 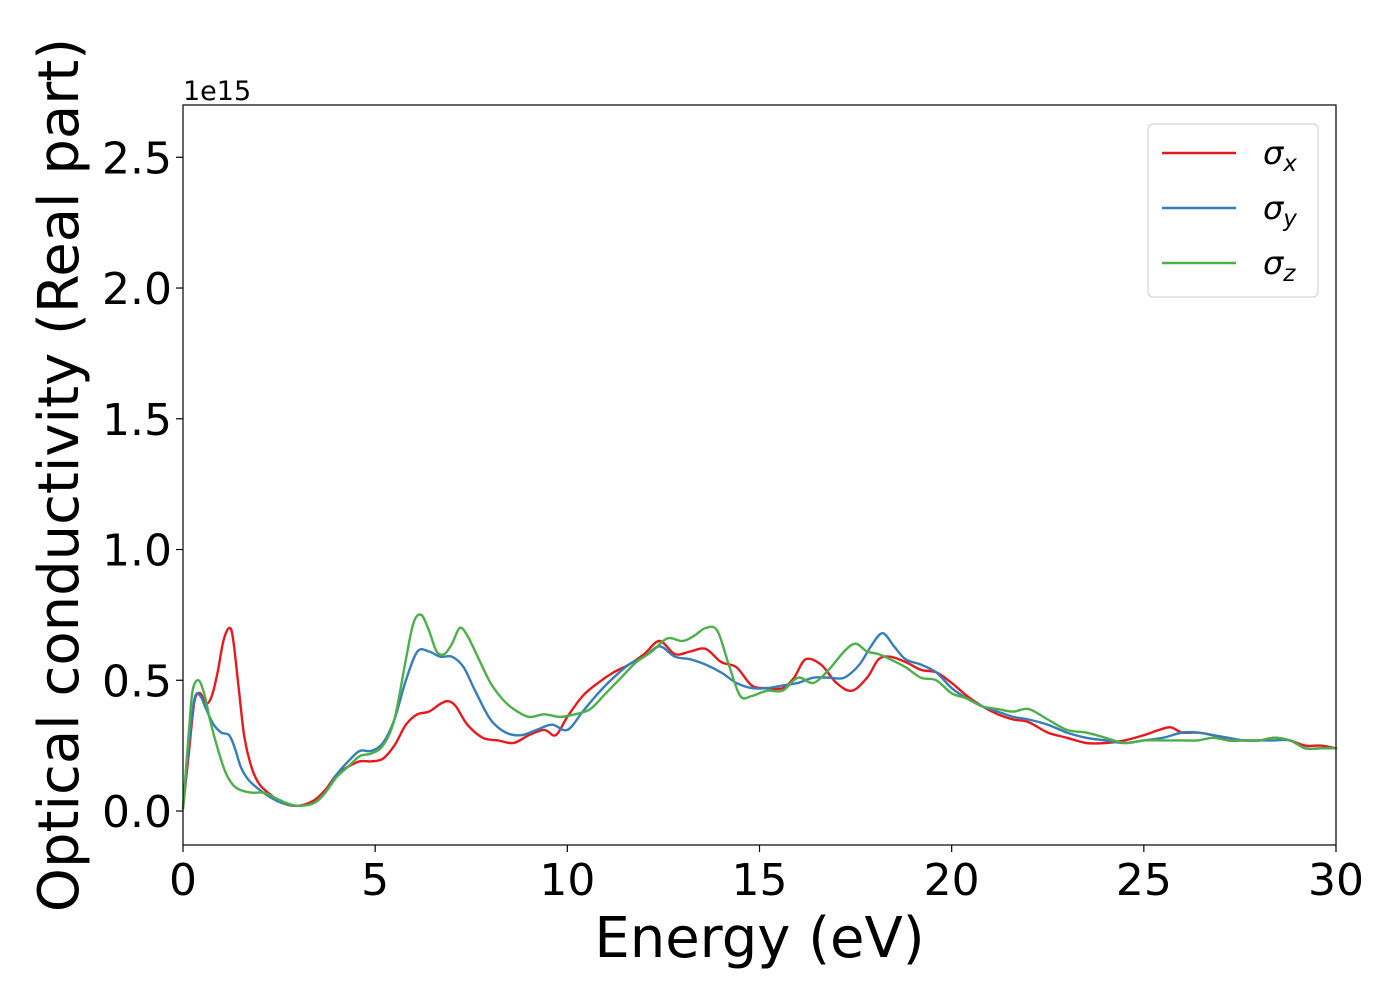 I want to click on y-tick-label: 1.5, so click(x=137, y=420).